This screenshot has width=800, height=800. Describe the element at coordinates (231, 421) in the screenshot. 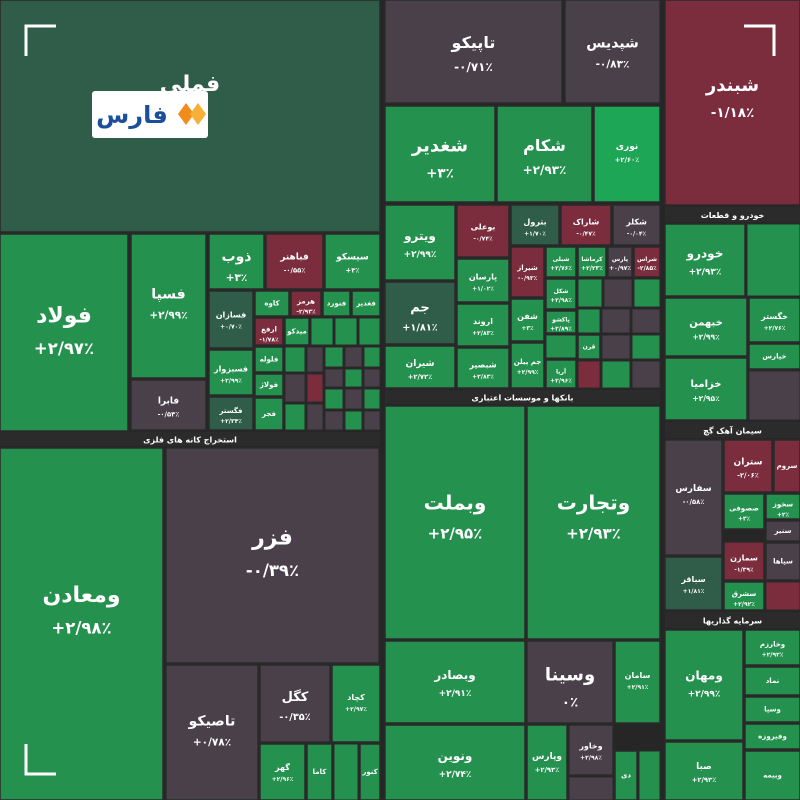

I see `tile-change: +۲/۳۴٪` at that location.